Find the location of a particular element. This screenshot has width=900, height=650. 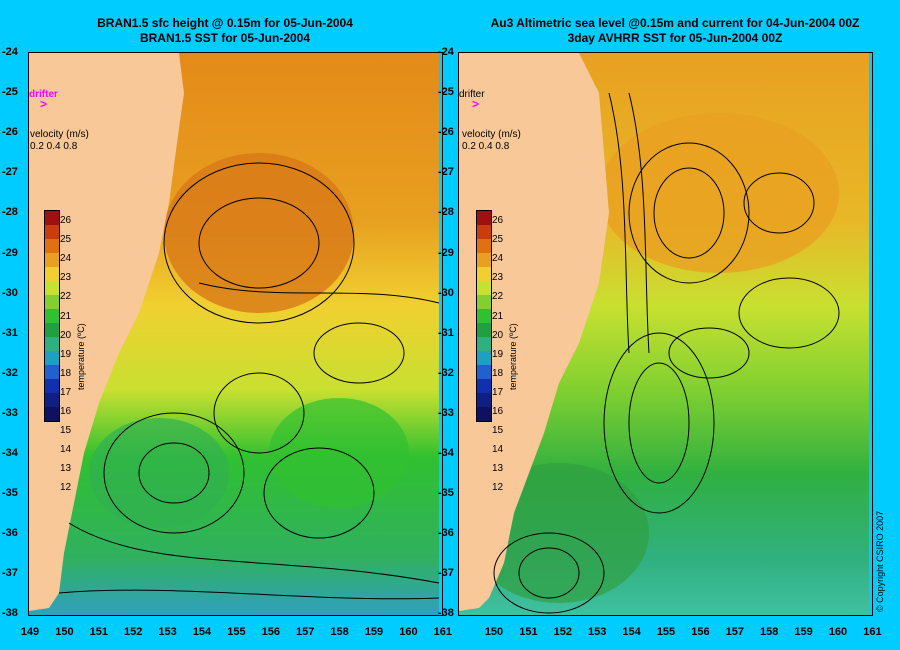

colorbar-tick-label: 15 is located at coordinates (498, 431).